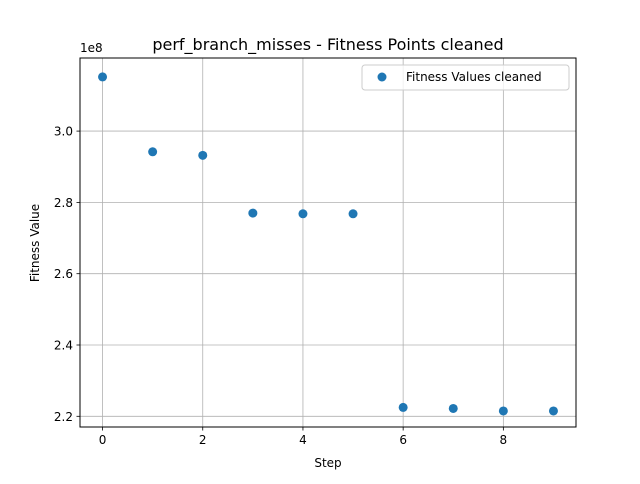 The image size is (640, 484). Describe the element at coordinates (474, 77) in the screenshot. I see `legend-label: Fitness Values cleaned` at that location.